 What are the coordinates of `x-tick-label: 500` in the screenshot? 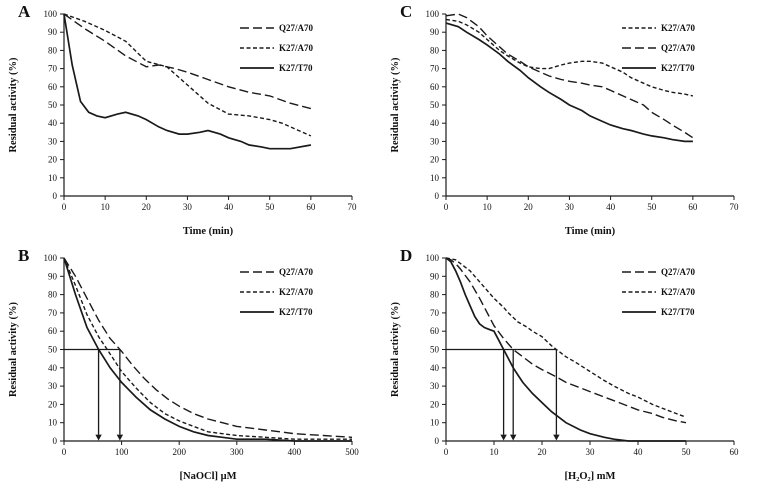 It's located at (352, 452).